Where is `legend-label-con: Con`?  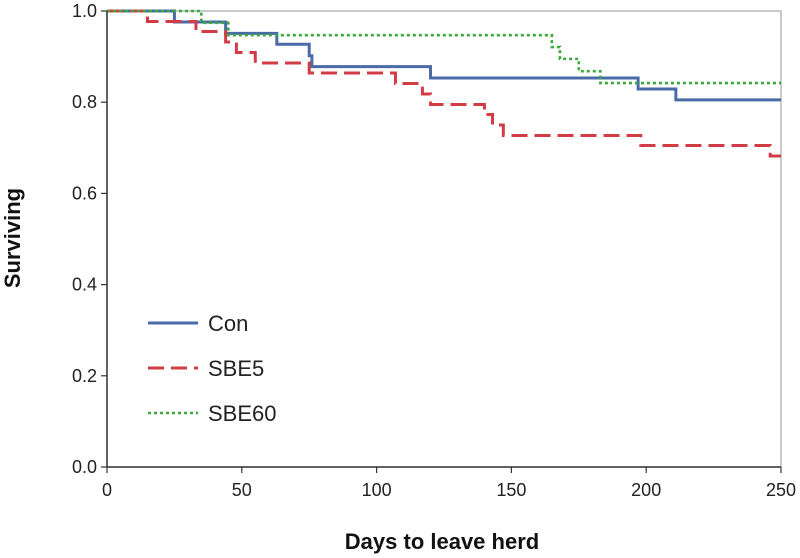
legend-label-con: Con is located at coordinates (228, 323).